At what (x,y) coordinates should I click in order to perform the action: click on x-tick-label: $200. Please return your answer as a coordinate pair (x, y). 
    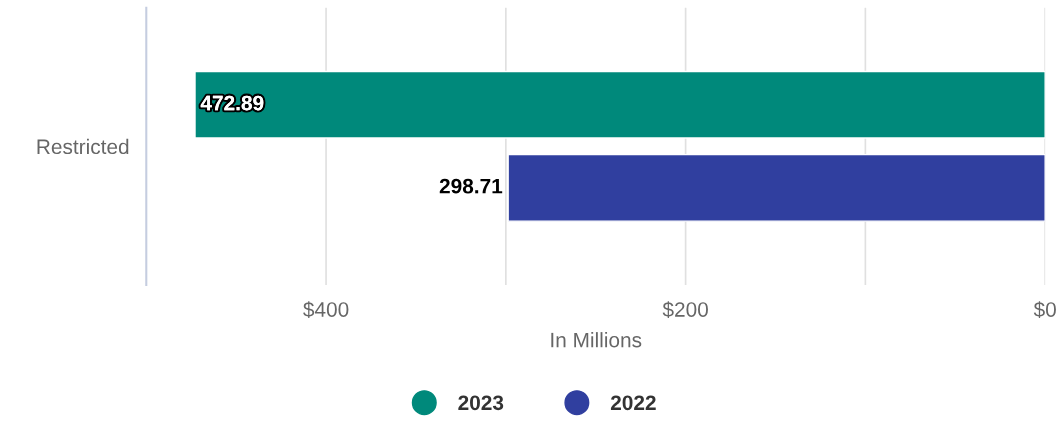
    Looking at the image, I should click on (685, 310).